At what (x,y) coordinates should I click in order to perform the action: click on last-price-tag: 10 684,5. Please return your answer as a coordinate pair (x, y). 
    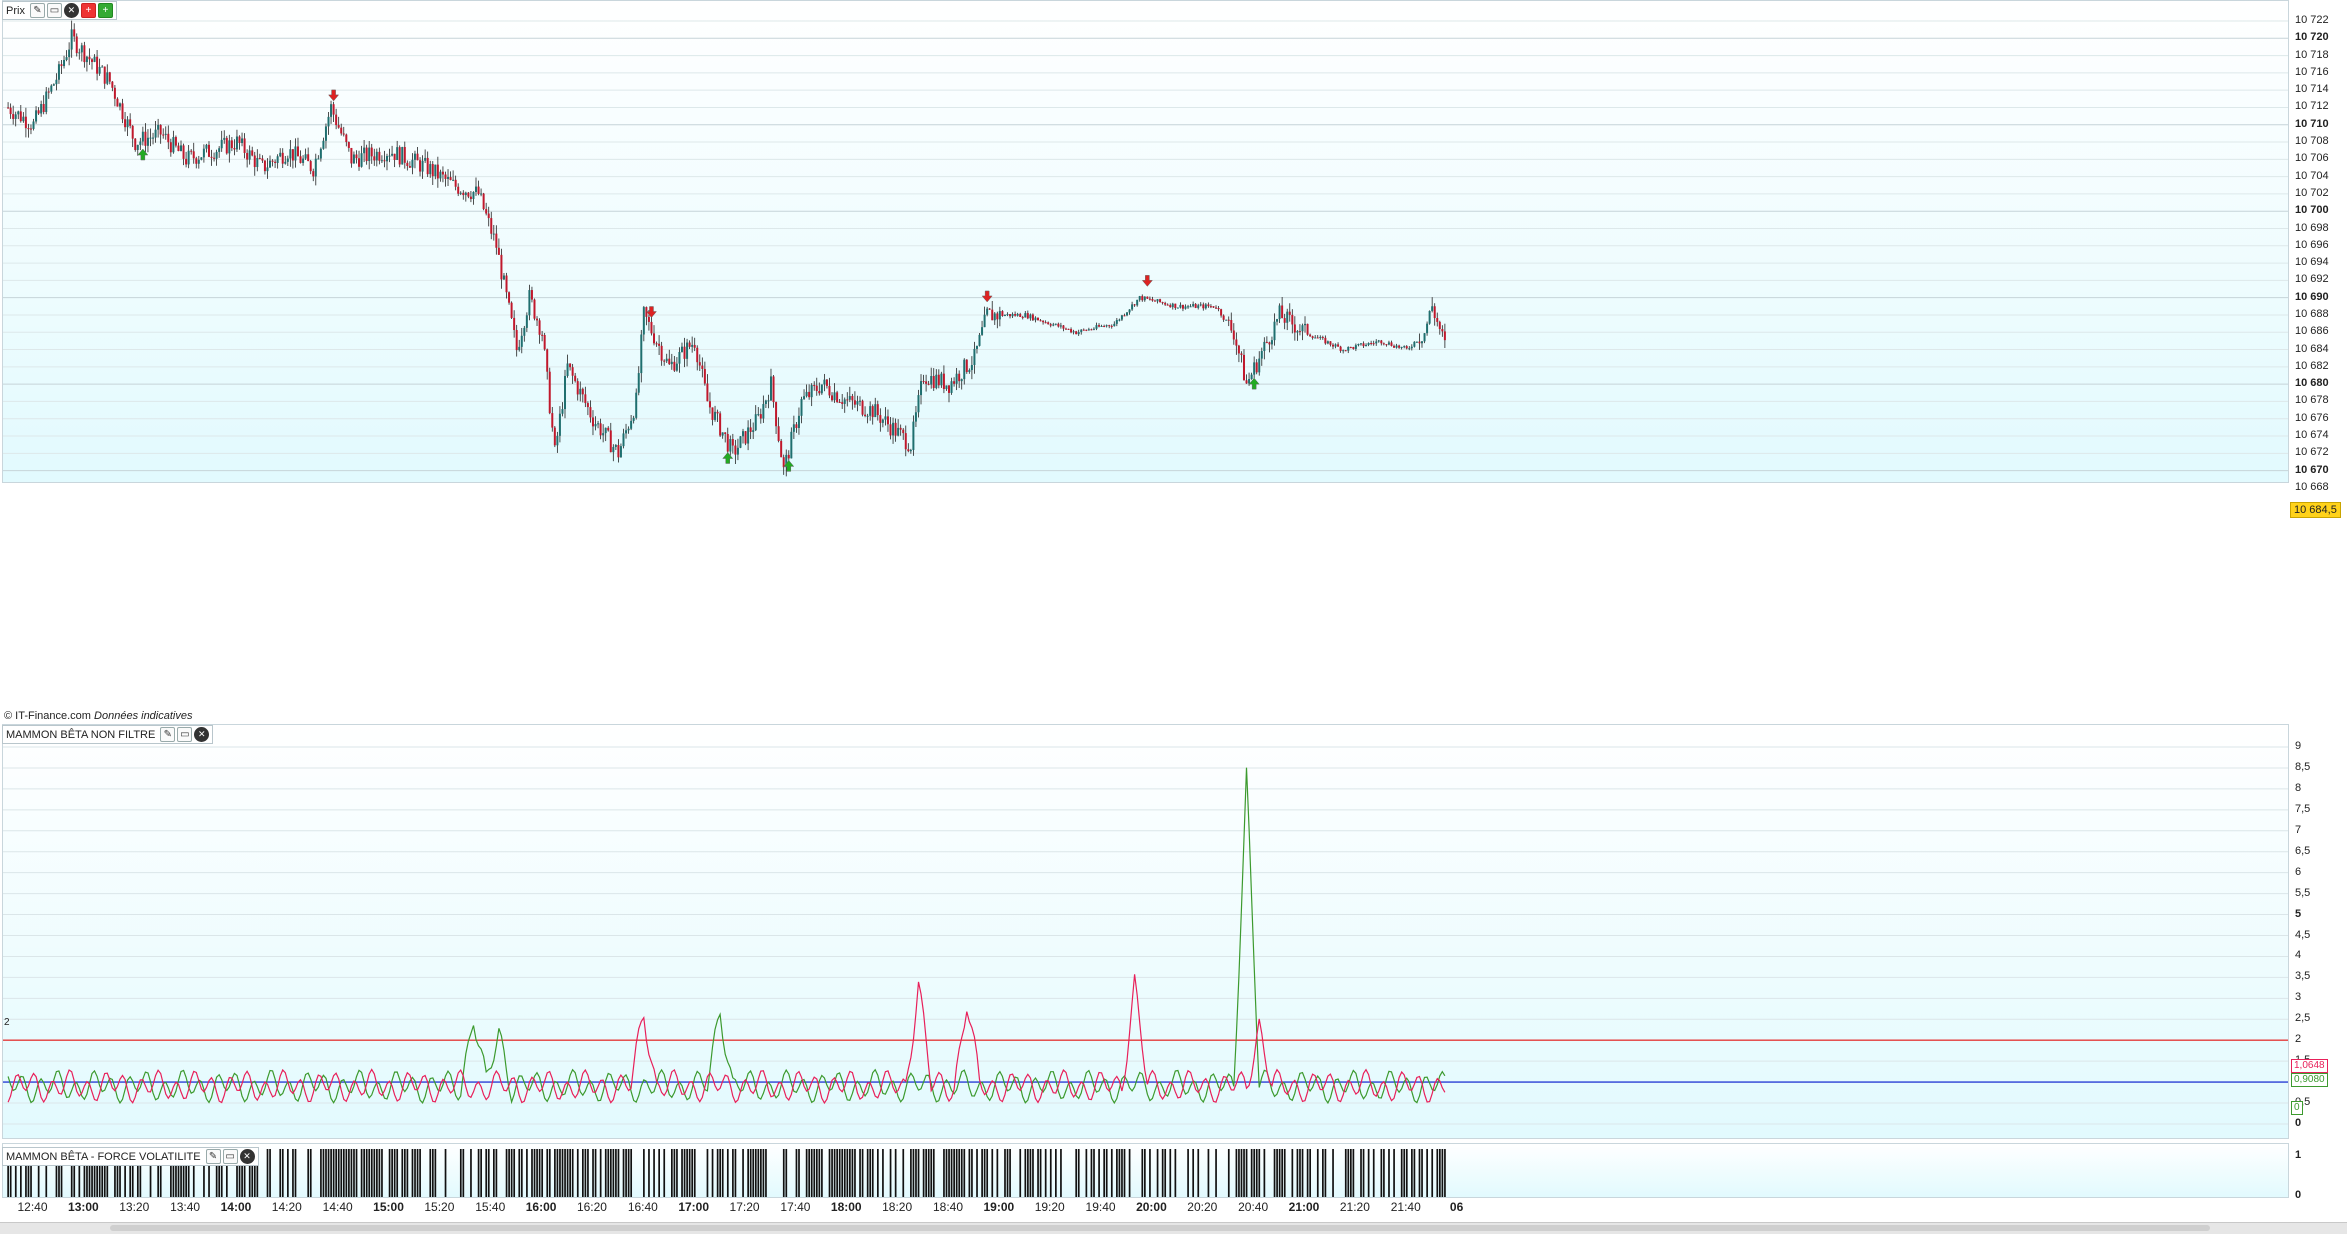
    Looking at the image, I should click on (2315, 510).